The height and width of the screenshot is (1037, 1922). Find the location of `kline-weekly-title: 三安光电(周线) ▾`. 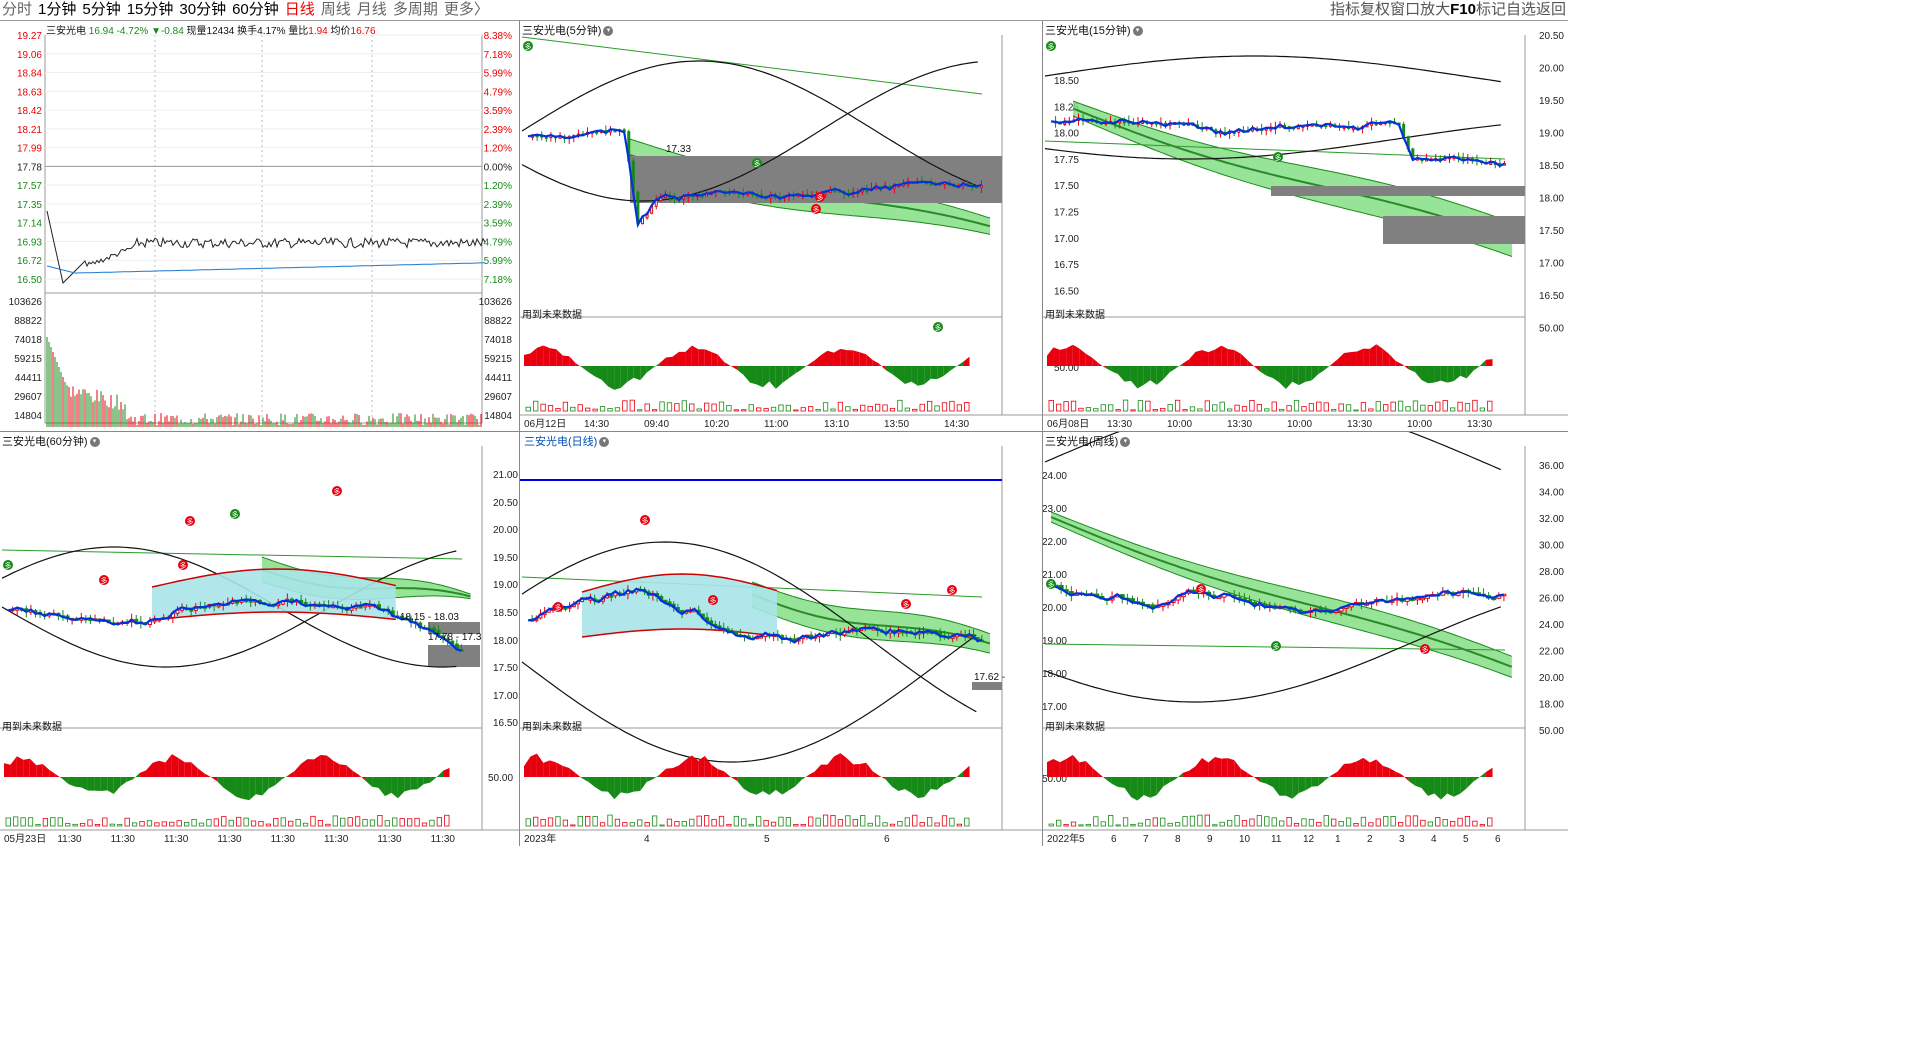

kline-weekly-title: 三安光电(周线) ▾ is located at coordinates (1088, 441).